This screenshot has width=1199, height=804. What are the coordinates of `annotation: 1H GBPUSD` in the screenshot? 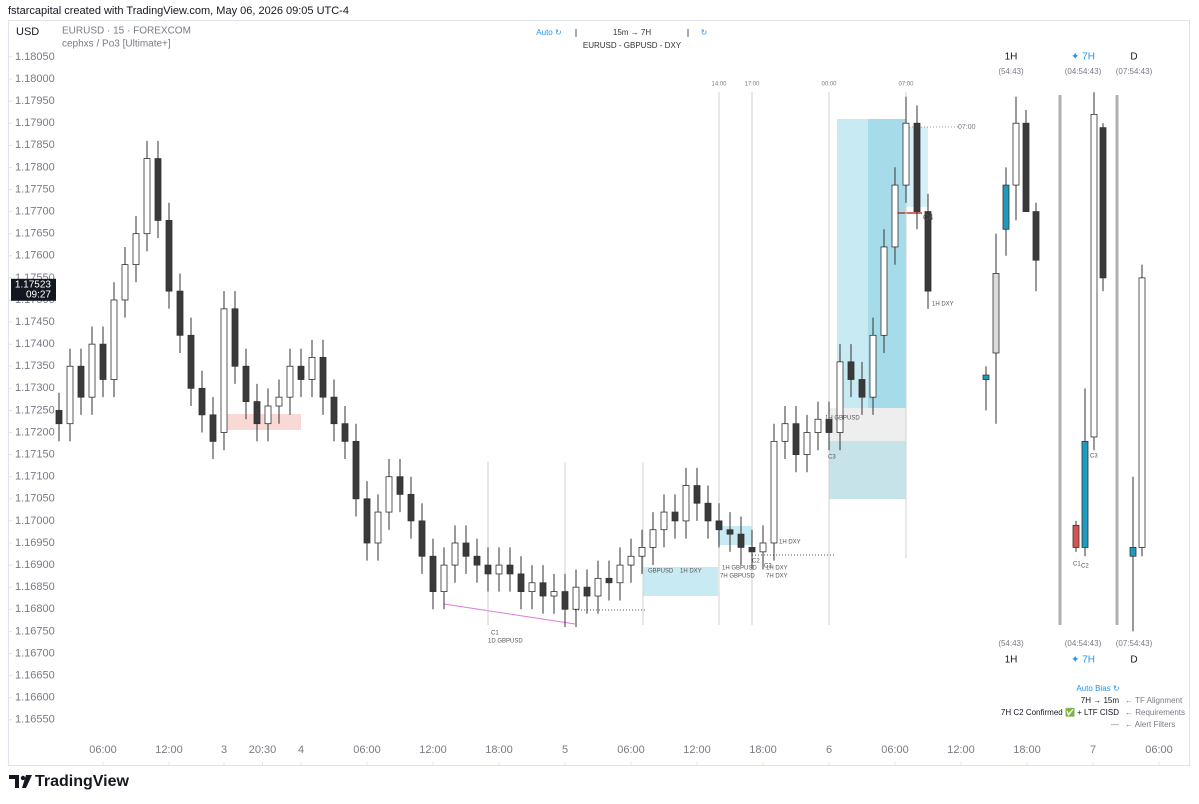 It's located at (842, 419).